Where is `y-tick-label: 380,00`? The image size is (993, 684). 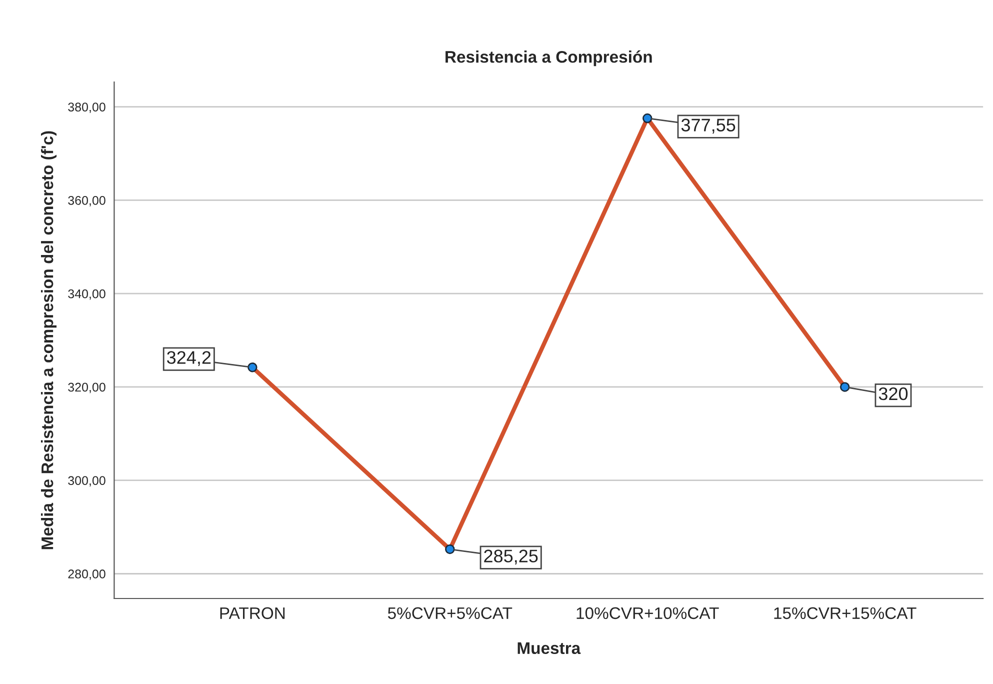
y-tick-label: 380,00 is located at coordinates (87, 107).